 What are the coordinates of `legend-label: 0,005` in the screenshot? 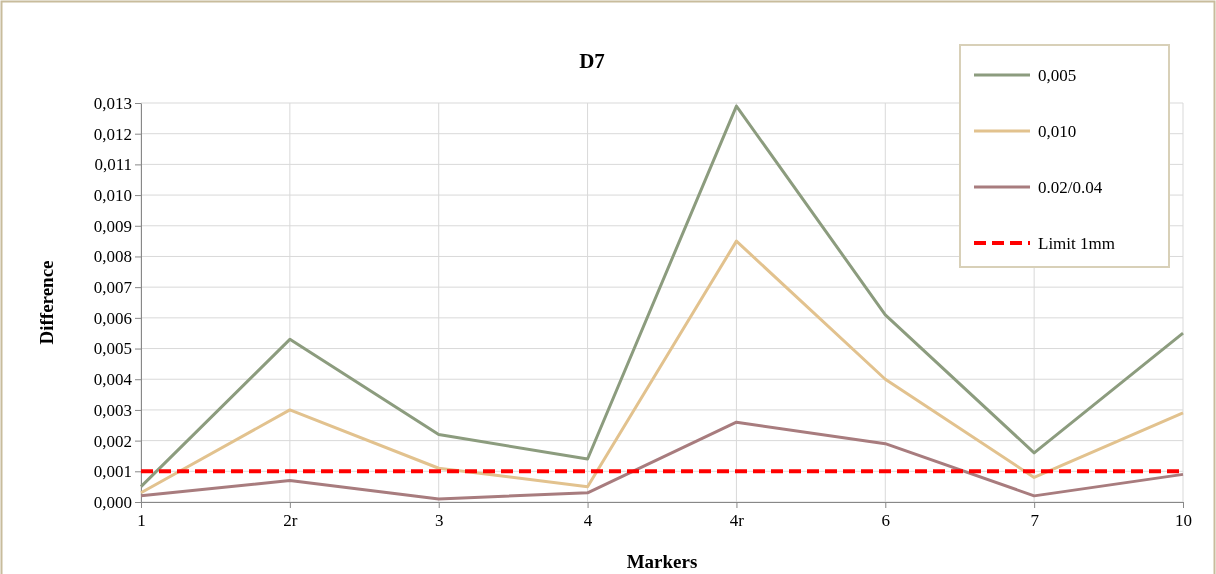 It's located at (1057, 75).